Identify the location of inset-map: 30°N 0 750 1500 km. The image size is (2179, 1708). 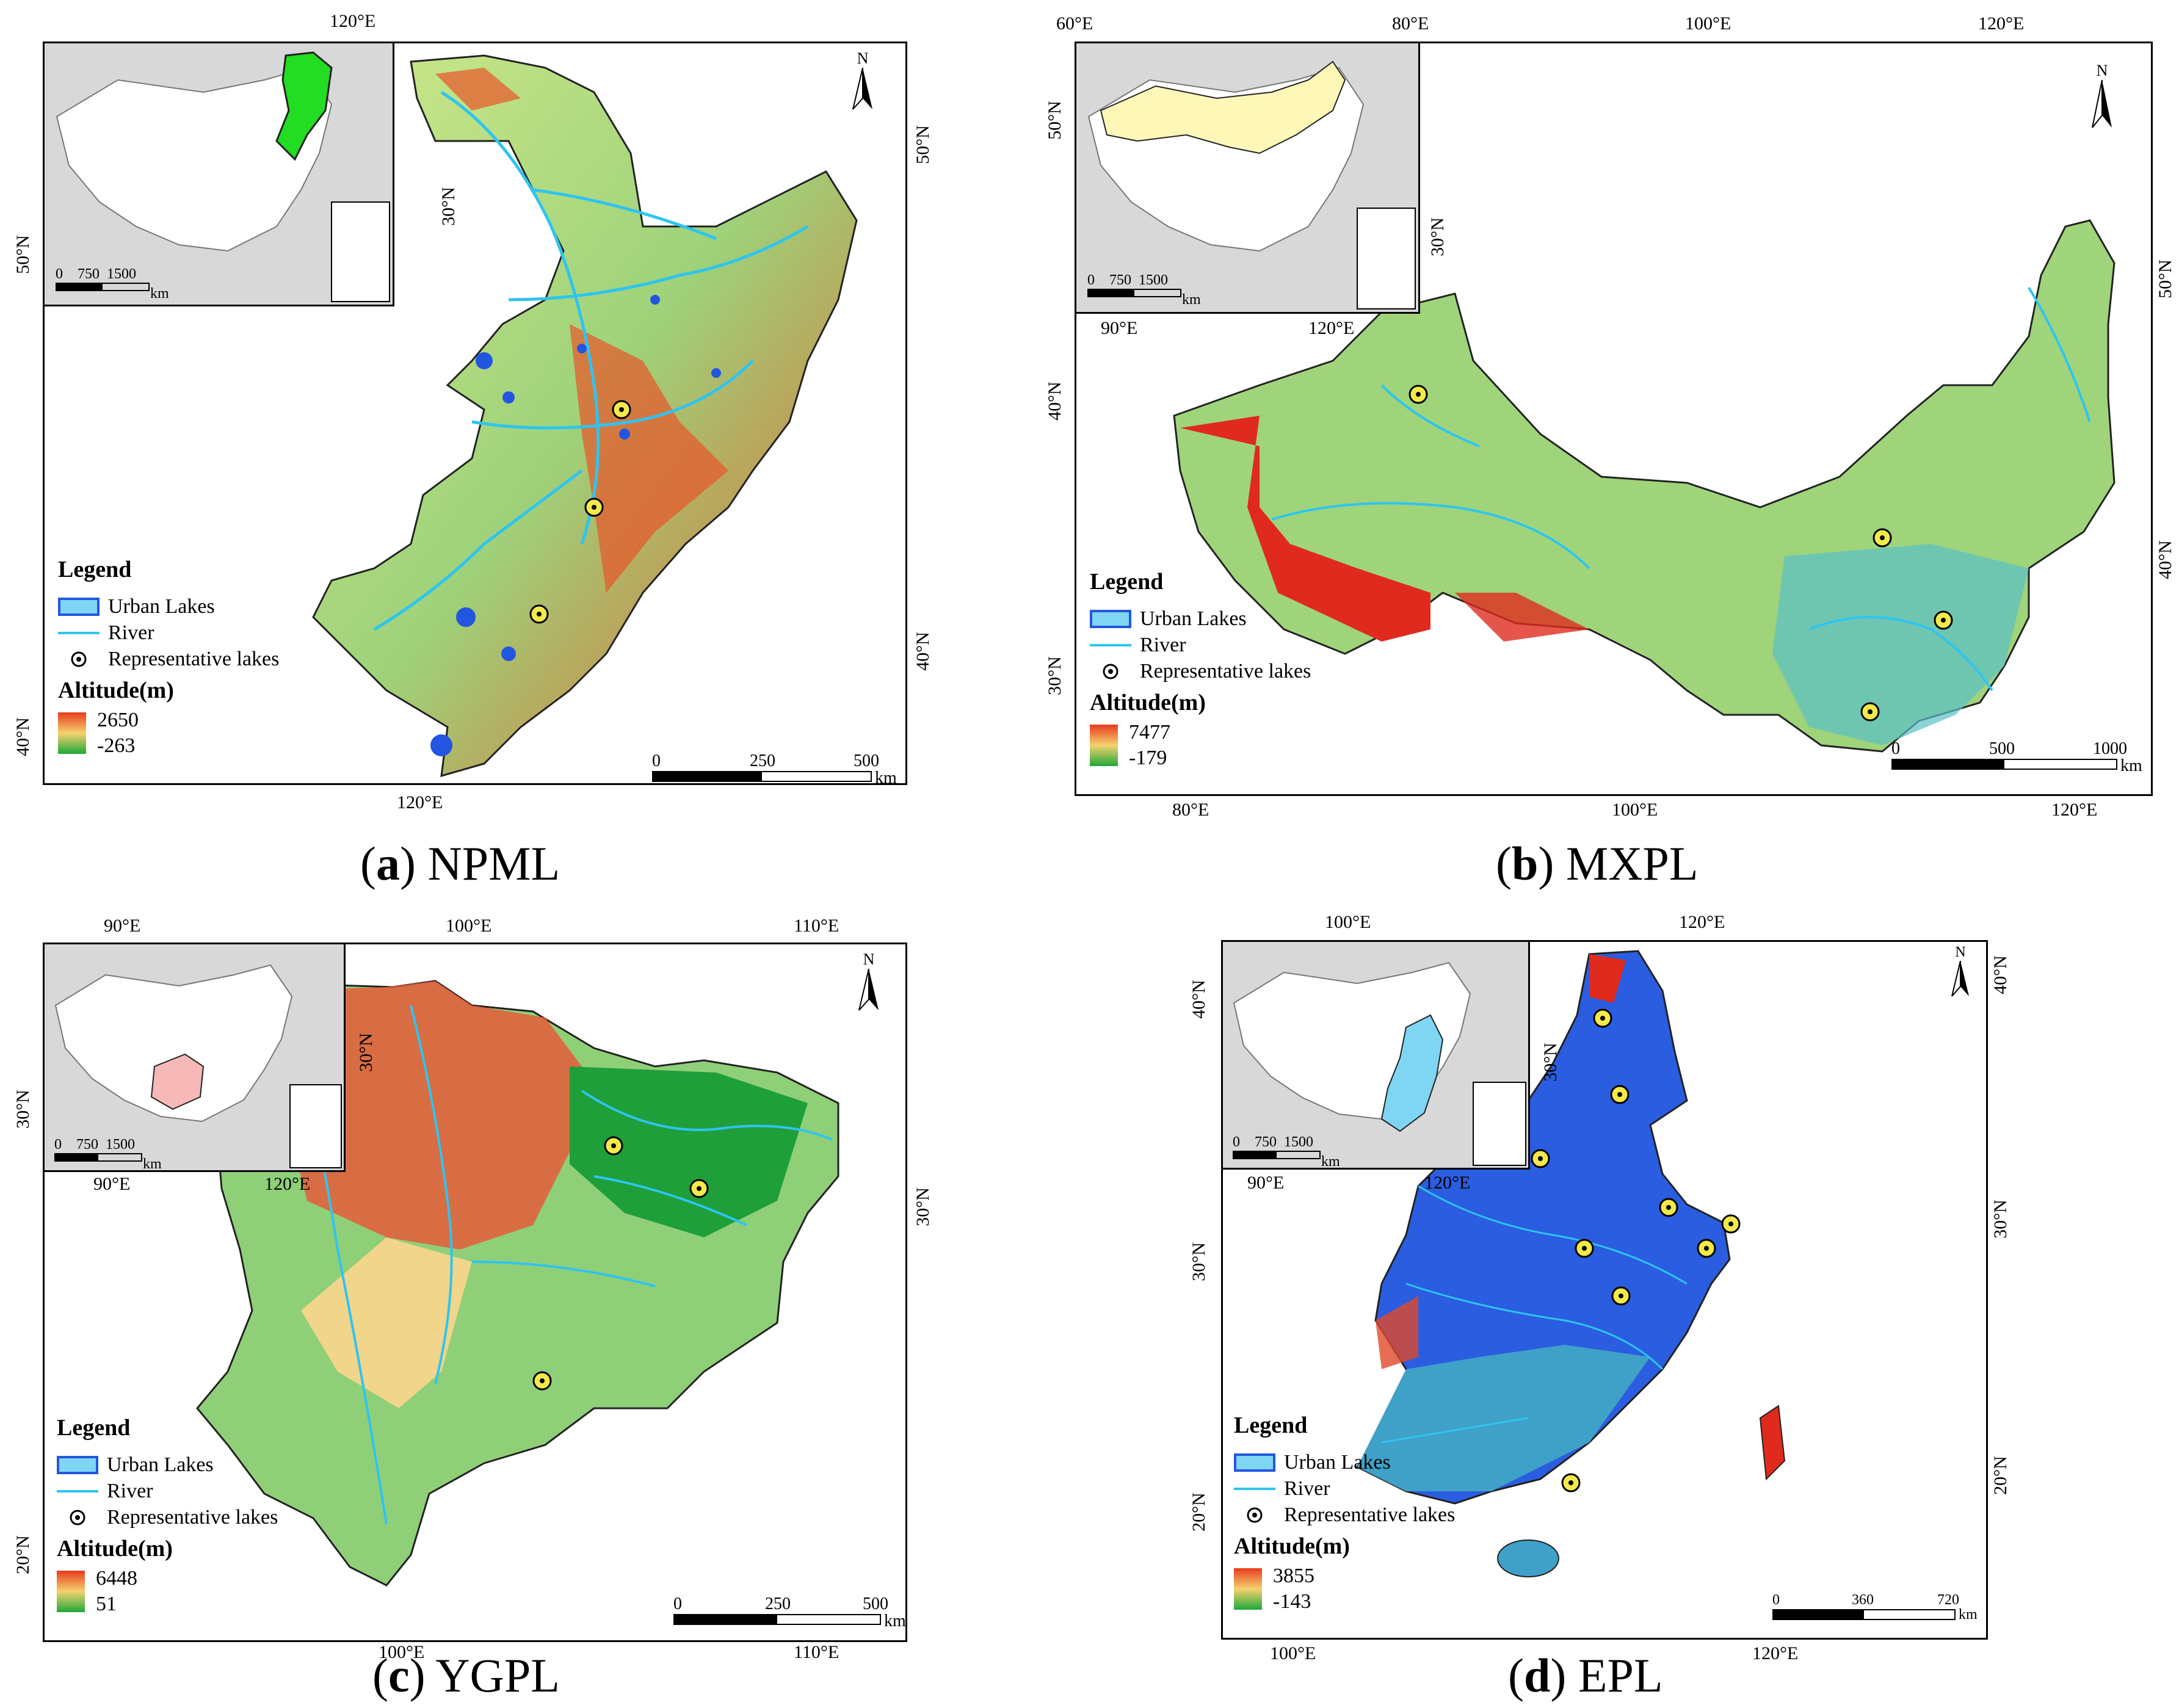
(252, 174).